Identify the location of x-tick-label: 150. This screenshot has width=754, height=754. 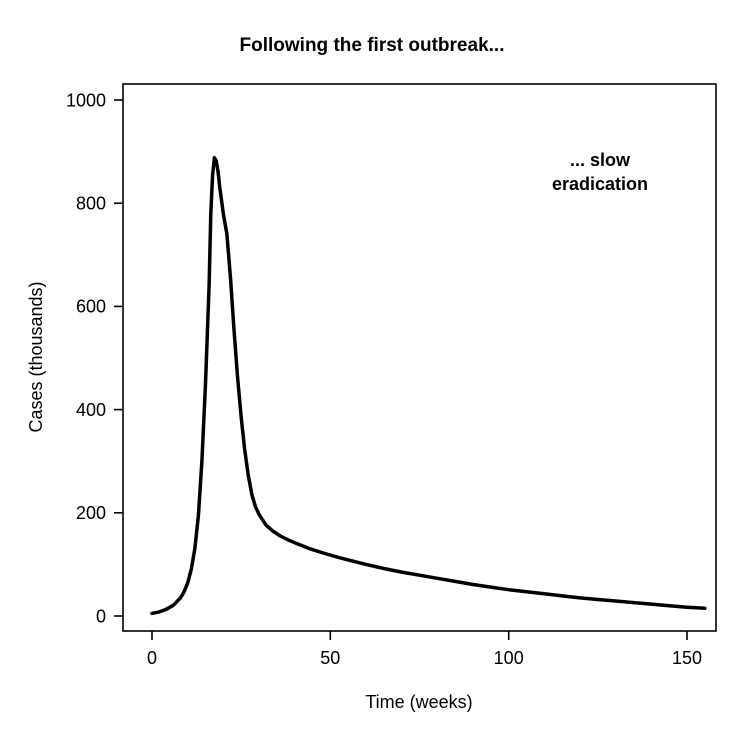
(687, 658).